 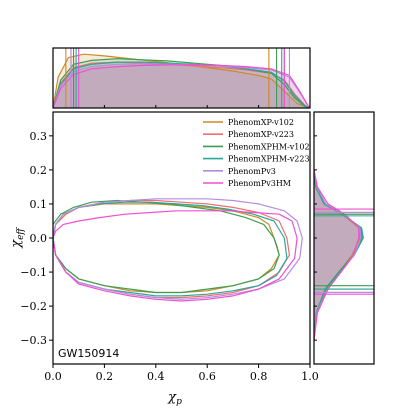 What do you see at coordinates (53, 376) in the screenshot?
I see `x-tick-label: 0.0` at bounding box center [53, 376].